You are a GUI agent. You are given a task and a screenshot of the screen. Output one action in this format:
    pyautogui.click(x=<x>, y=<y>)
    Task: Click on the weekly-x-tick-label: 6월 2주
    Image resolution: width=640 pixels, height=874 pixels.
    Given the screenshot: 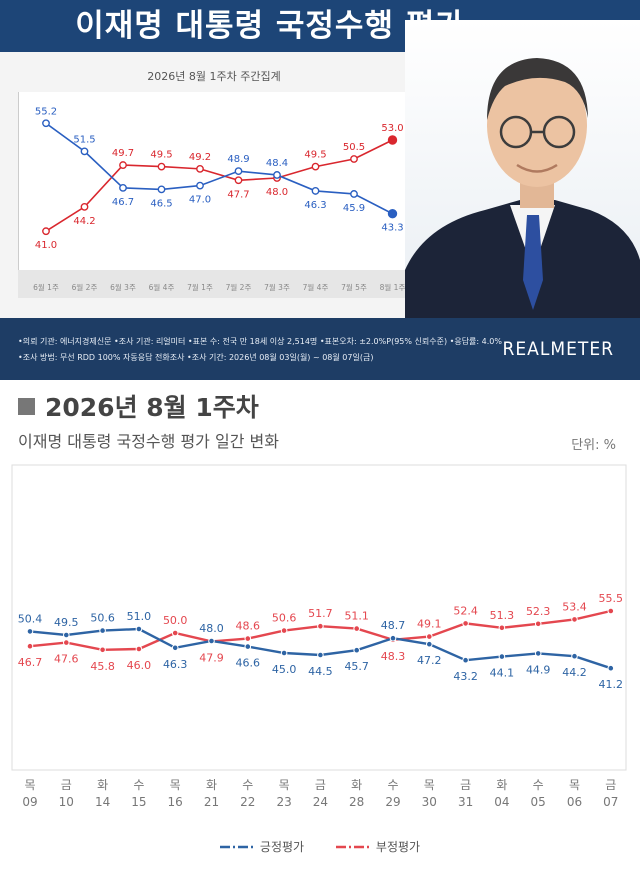 What is the action you would take?
    pyautogui.click(x=85, y=287)
    